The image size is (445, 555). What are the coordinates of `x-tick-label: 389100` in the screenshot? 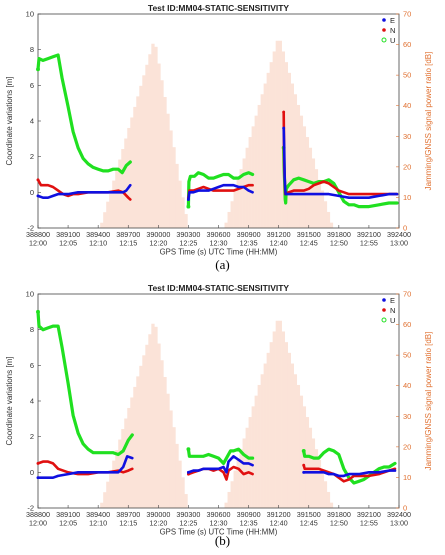 It's located at (68, 234).